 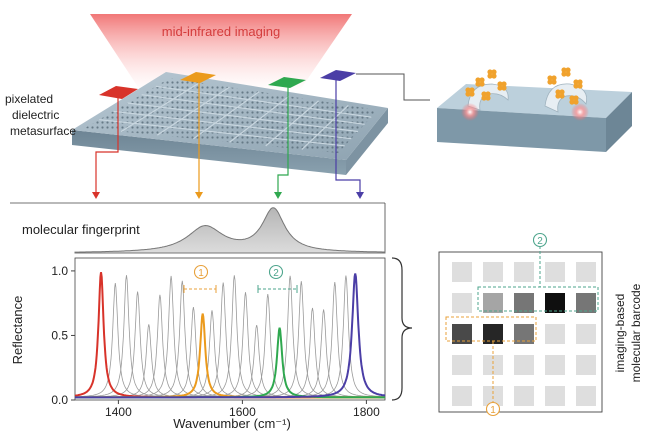 What do you see at coordinates (230, 336) in the screenshot?
I see `gray-resonances` at bounding box center [230, 336].